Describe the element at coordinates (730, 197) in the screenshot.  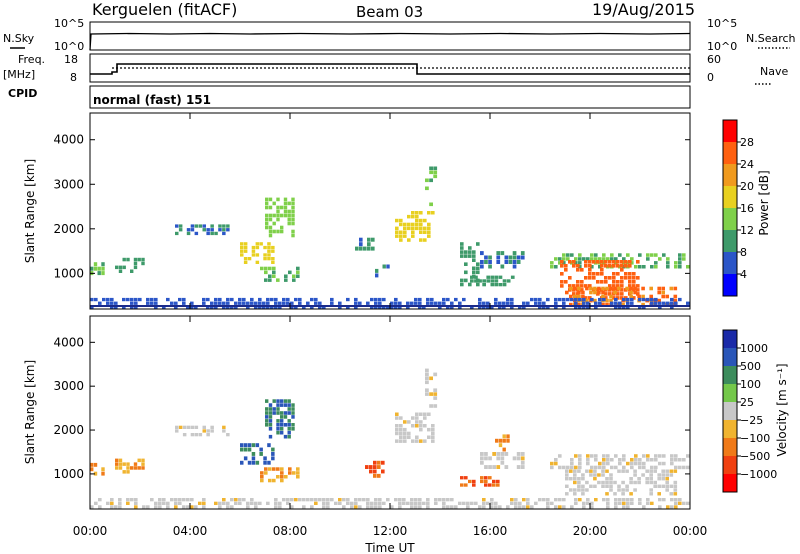
I see `power-colorbar-swatch` at that location.